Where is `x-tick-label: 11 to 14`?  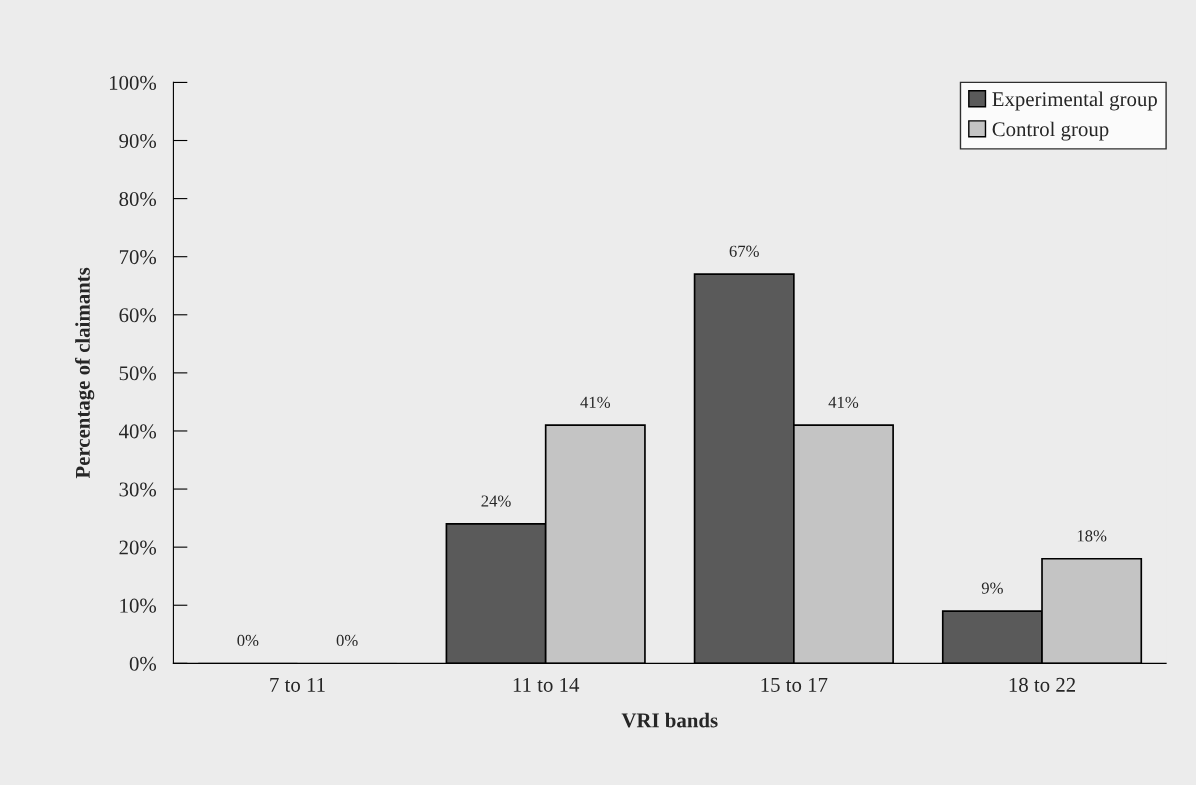
x-tick-label: 11 to 14 is located at coordinates (546, 684).